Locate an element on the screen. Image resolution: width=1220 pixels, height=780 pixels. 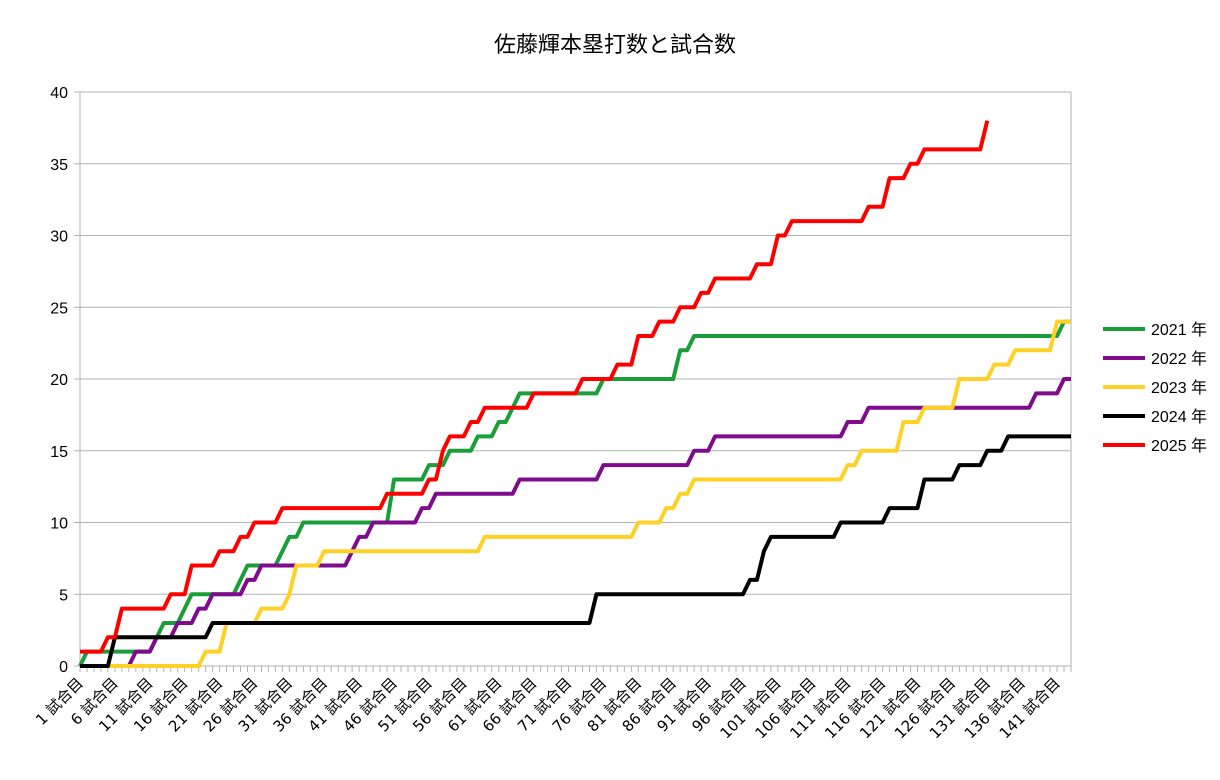
legend: 2021 年 2022 年 2023 年 2024 年 2025 年 is located at coordinates (1155, 388).